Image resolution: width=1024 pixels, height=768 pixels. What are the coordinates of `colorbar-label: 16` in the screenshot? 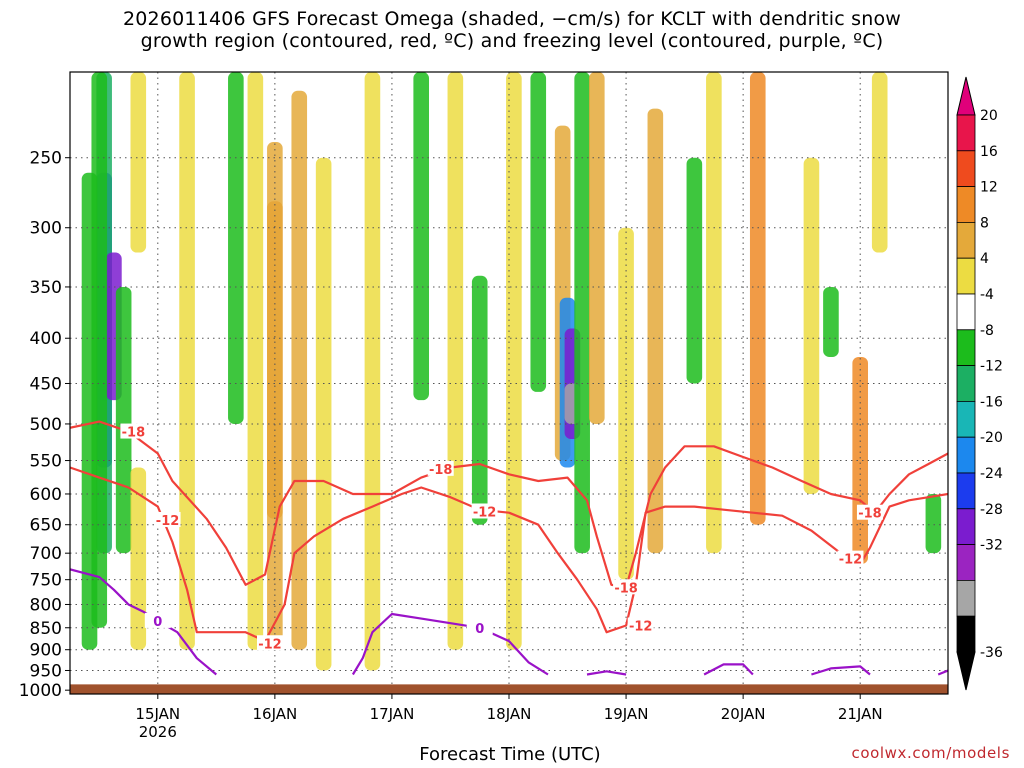 It's located at (989, 152).